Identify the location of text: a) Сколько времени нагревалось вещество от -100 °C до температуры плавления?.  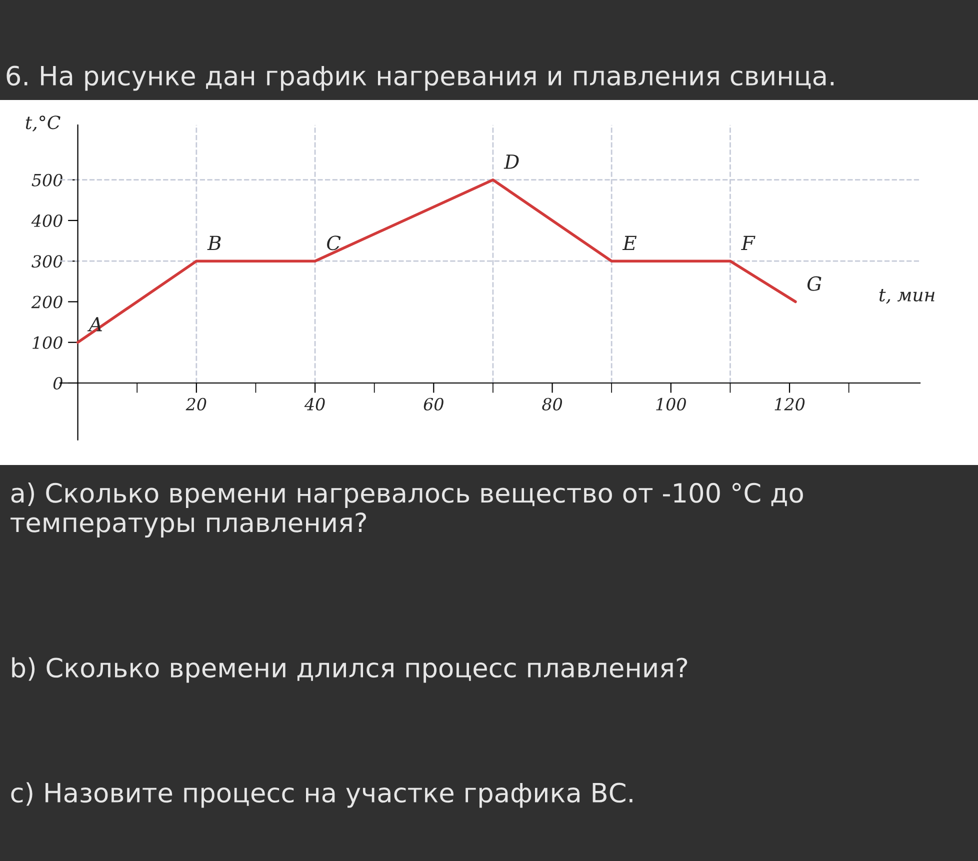
(406, 510).